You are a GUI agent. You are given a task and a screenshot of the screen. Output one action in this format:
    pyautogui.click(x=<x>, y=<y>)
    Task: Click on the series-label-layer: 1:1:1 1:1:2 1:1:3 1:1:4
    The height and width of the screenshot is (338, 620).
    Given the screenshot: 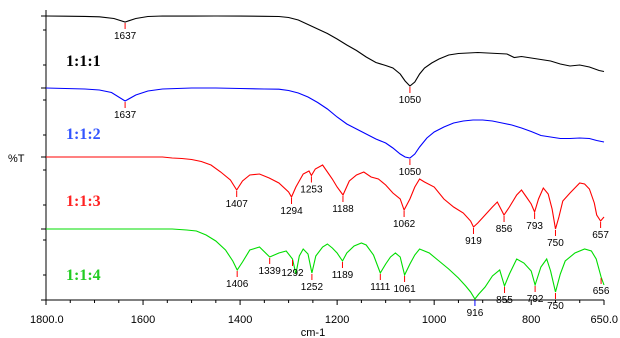 What is the action you would take?
    pyautogui.click(x=83, y=168)
    